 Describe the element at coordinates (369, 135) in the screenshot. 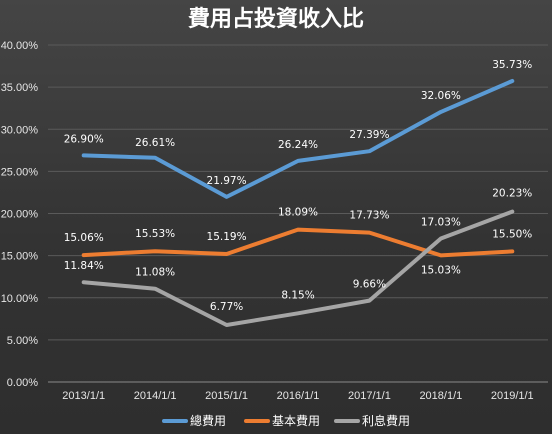

I see `data-label: 27.39%` at that location.